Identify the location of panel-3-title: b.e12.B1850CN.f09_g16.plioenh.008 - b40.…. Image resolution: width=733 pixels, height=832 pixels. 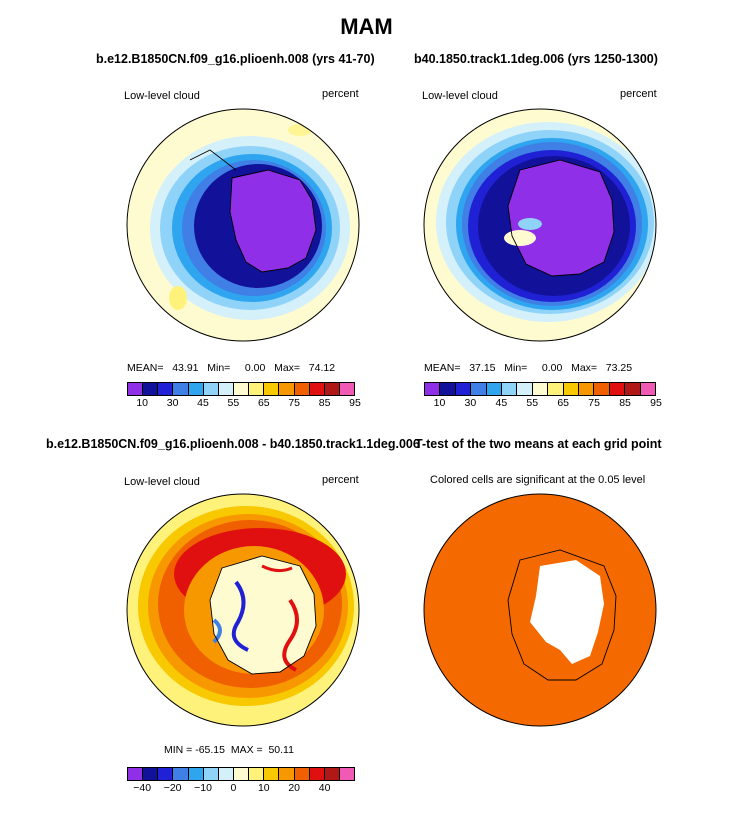
(233, 444).